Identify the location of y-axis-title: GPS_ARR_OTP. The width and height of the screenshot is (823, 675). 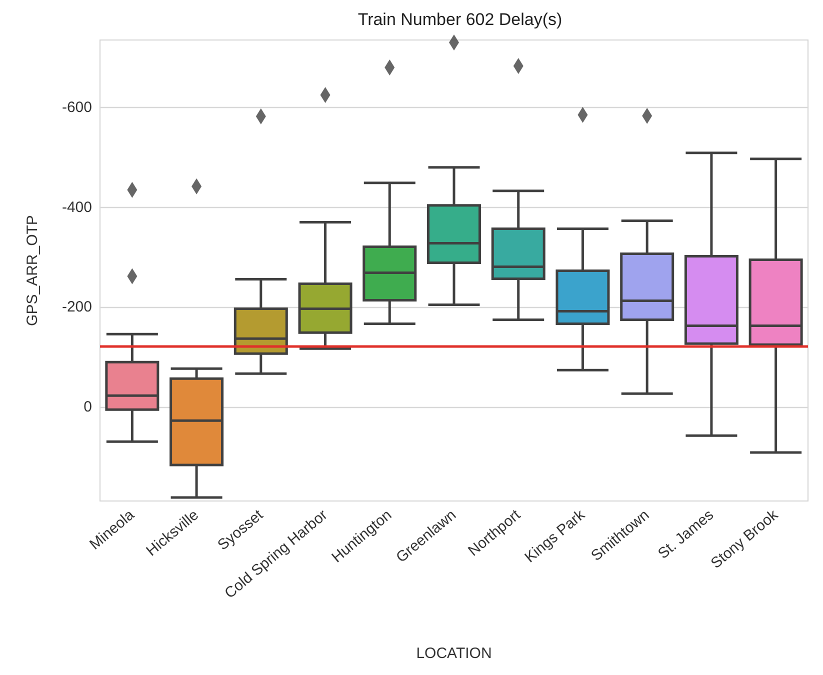
(32, 270).